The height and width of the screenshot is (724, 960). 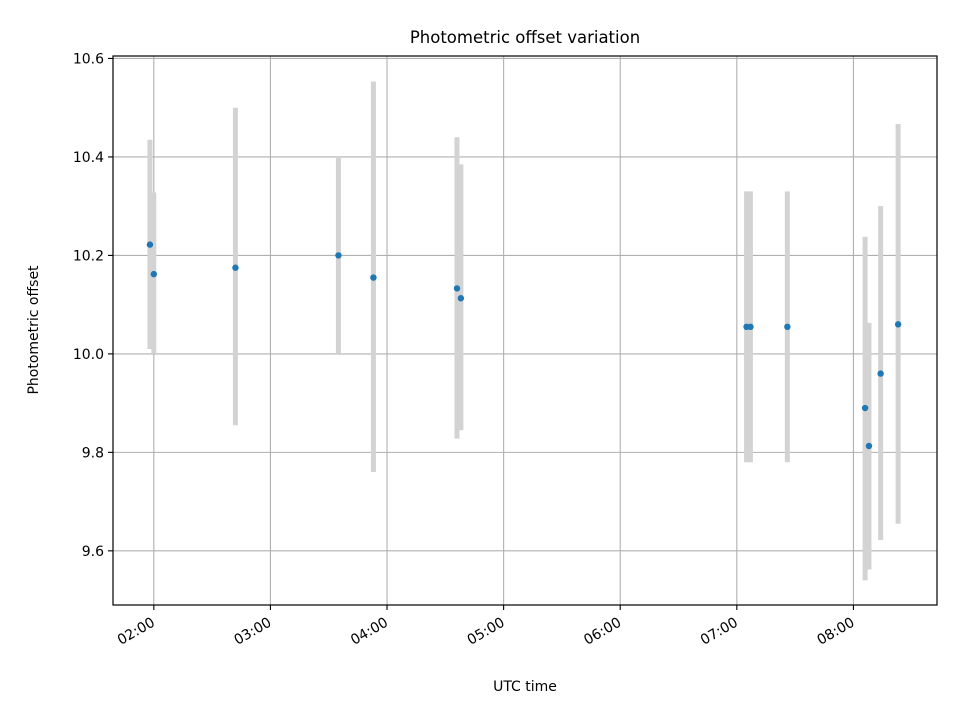 What do you see at coordinates (835, 632) in the screenshot?
I see `x-tick-label: 08:00` at bounding box center [835, 632].